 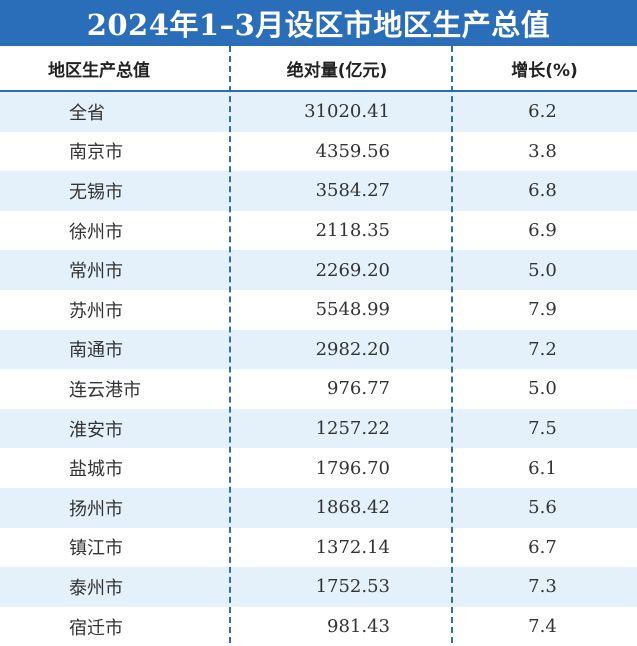 I want to click on header-value: 绝对量(亿元), so click(x=337, y=70).